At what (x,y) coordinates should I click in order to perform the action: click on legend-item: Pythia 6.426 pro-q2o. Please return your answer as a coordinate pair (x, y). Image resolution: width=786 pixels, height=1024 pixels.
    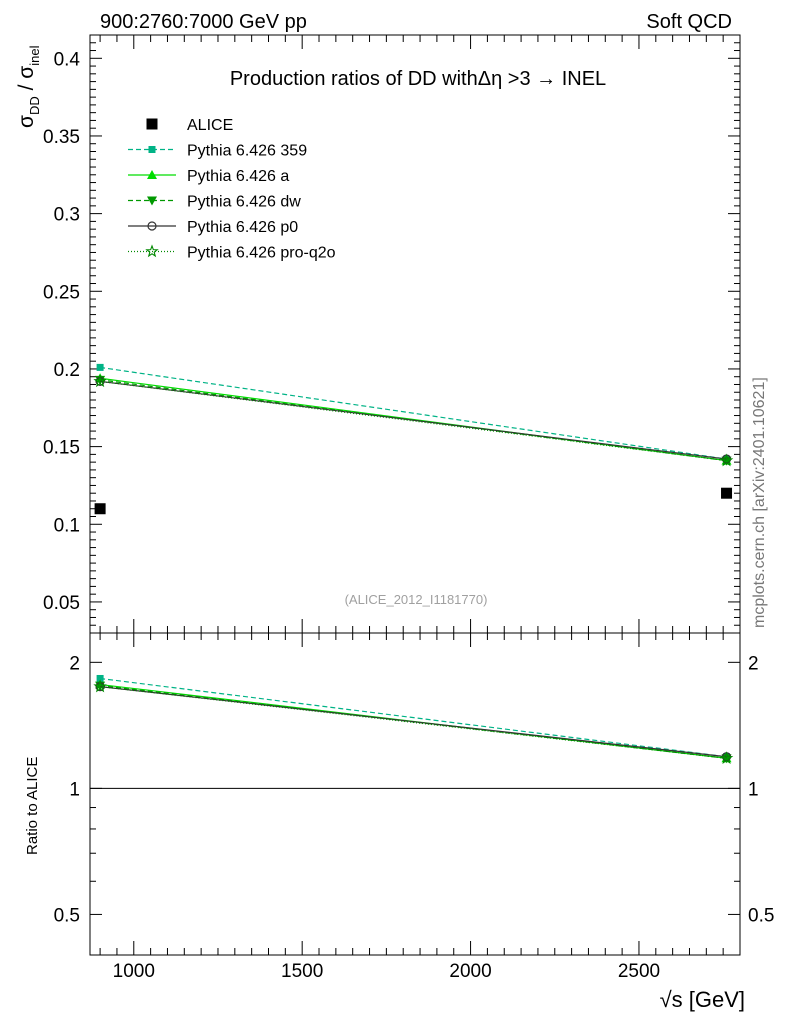
    Looking at the image, I should click on (232, 253).